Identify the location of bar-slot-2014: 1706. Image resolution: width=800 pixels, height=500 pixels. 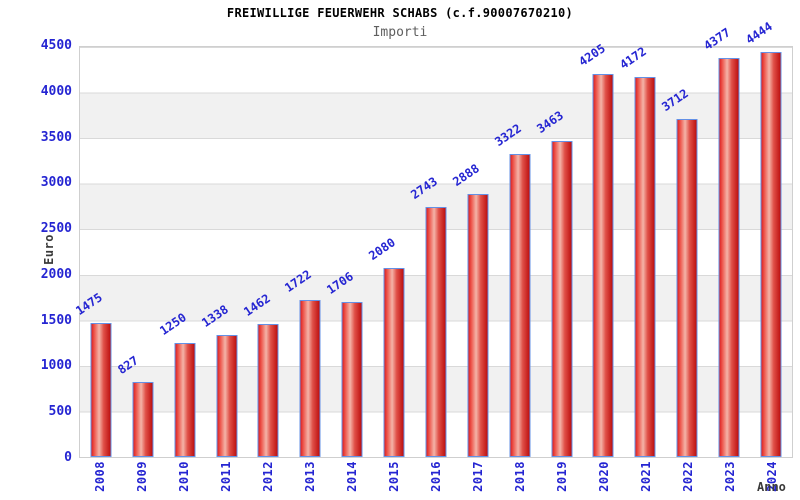
(348, 252).